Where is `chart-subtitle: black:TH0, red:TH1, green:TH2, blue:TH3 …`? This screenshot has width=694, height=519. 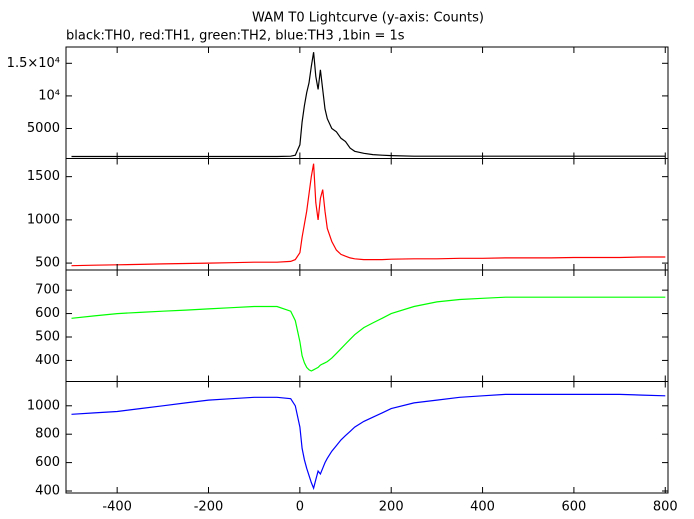 chart-subtitle: black:TH0, red:TH1, green:TH2, blue:TH3 … is located at coordinates (235, 36).